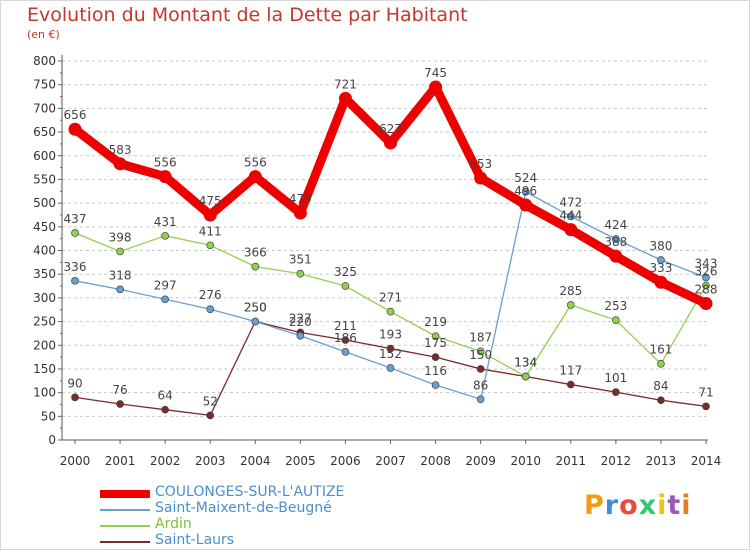 The image size is (750, 550). What do you see at coordinates (525, 178) in the screenshot?
I see `data-label: 524` at bounding box center [525, 178].